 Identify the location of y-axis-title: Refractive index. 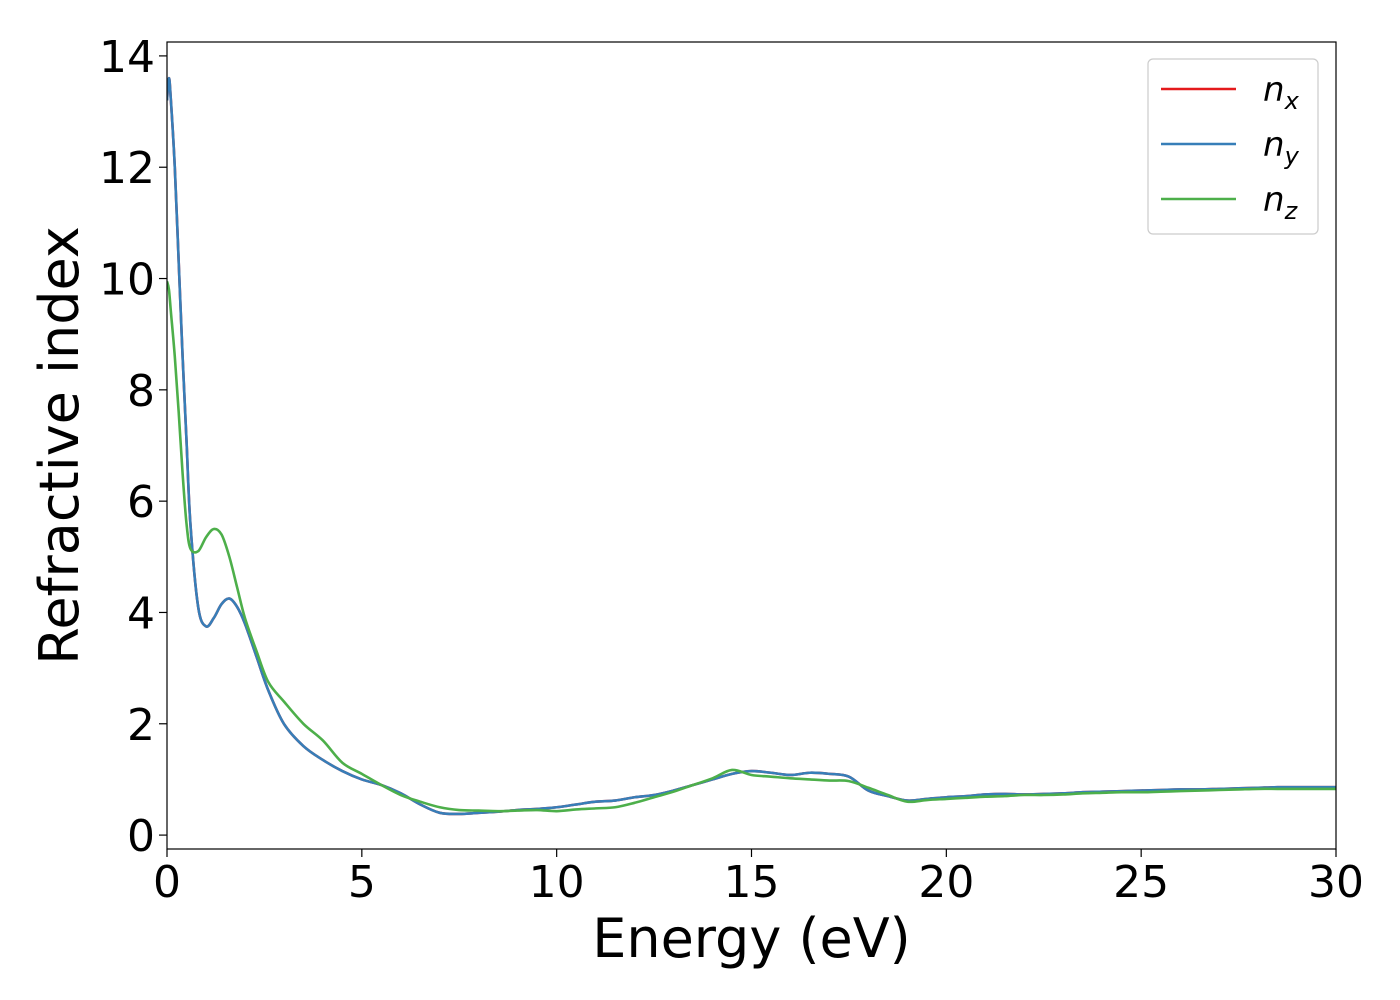
(59, 445).